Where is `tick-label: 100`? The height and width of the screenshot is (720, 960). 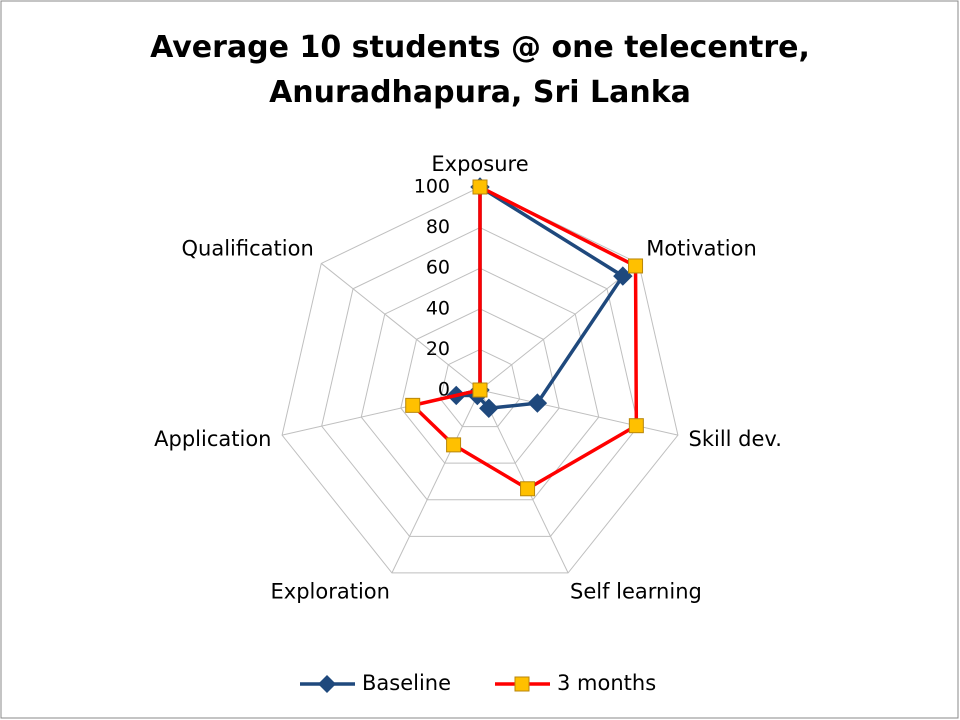 tick-label: 100 is located at coordinates (432, 187).